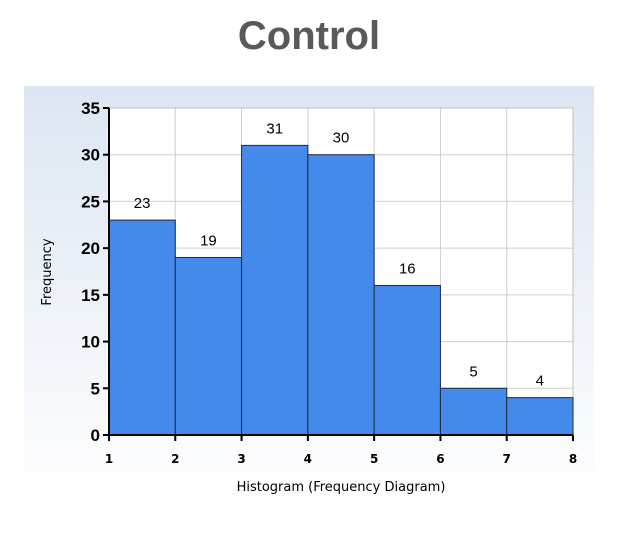 This screenshot has height=539, width=618. I want to click on x-tick-label: 4, so click(308, 459).